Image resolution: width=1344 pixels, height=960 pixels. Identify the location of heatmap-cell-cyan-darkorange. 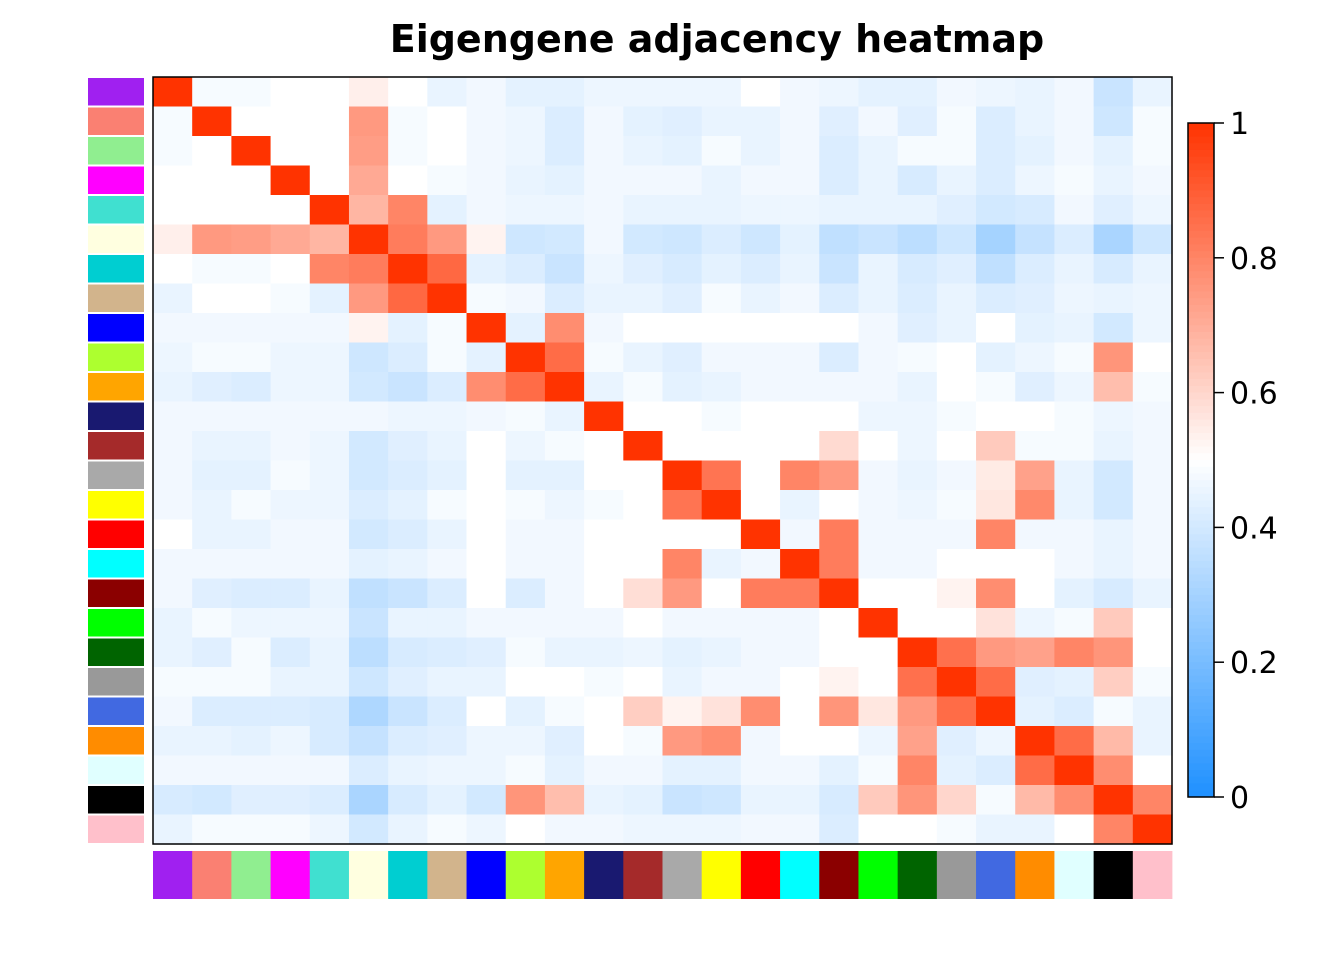
(1035, 564).